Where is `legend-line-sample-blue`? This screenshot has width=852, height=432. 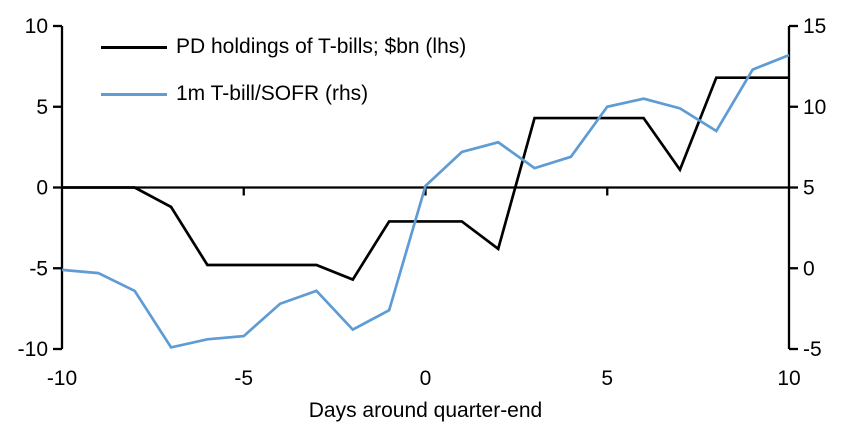
legend-line-sample-blue is located at coordinates (134, 94).